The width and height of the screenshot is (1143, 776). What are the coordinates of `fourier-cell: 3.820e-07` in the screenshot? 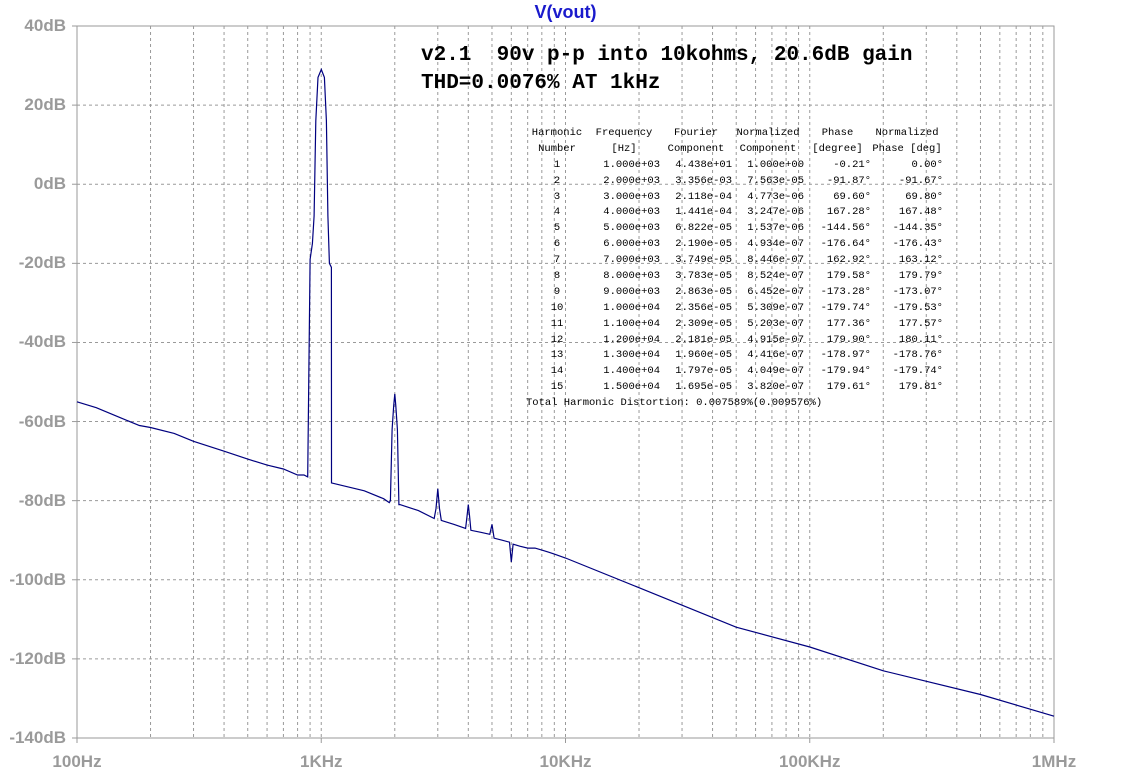 It's located at (775, 387).